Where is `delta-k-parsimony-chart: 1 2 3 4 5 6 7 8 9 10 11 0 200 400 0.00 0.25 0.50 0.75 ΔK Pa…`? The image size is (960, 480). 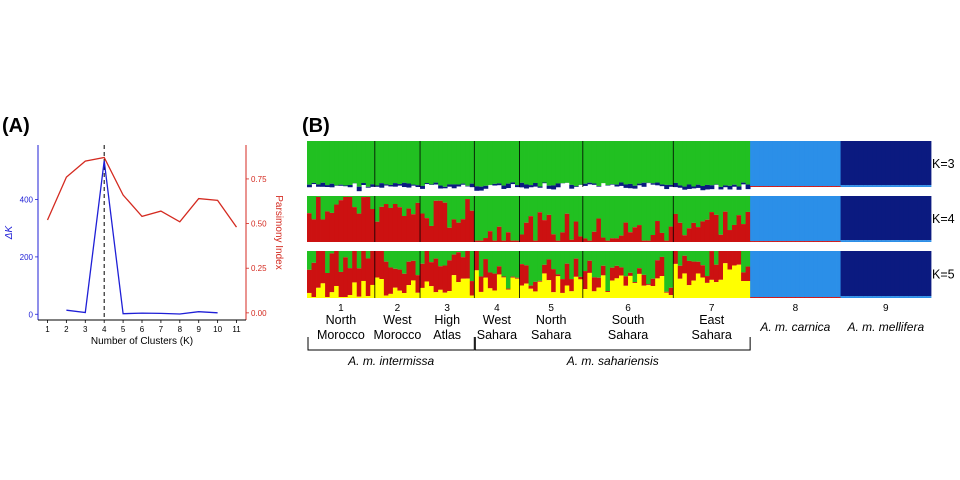
delta-k-parsimony-chart: 1 2 3 4 5 6 7 8 9 10 11 0 200 400 0.00 0.25 0.50 0.75 ΔK Pa… is located at coordinates (144, 246).